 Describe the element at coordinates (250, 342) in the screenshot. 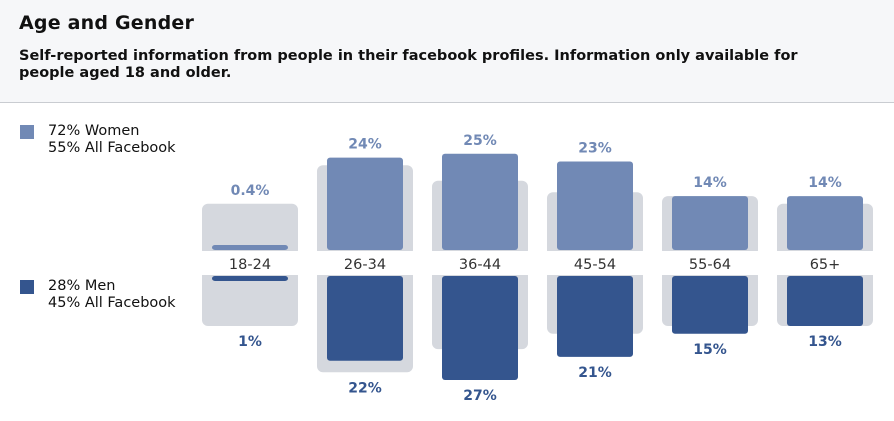

I see `data-label-men-18-24: 1%` at that location.